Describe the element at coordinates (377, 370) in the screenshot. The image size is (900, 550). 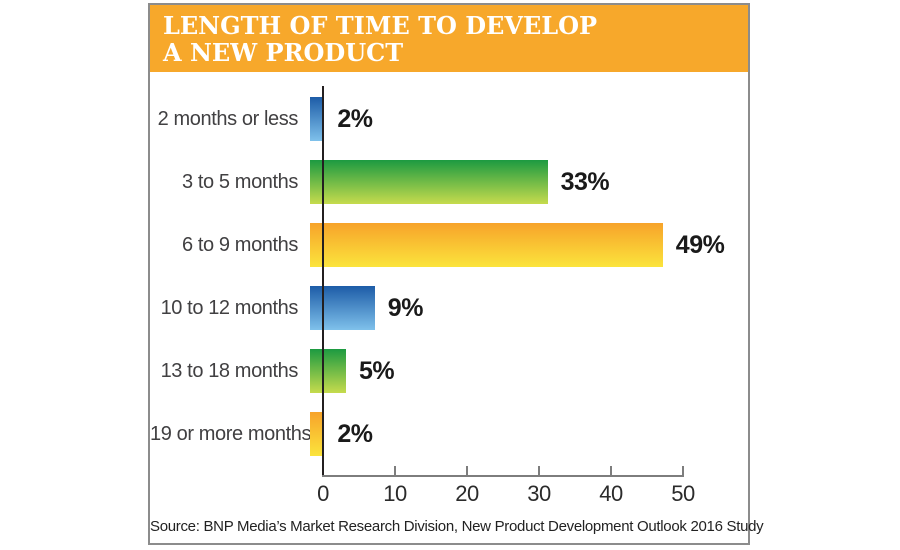
I see `value-label: 5%` at that location.